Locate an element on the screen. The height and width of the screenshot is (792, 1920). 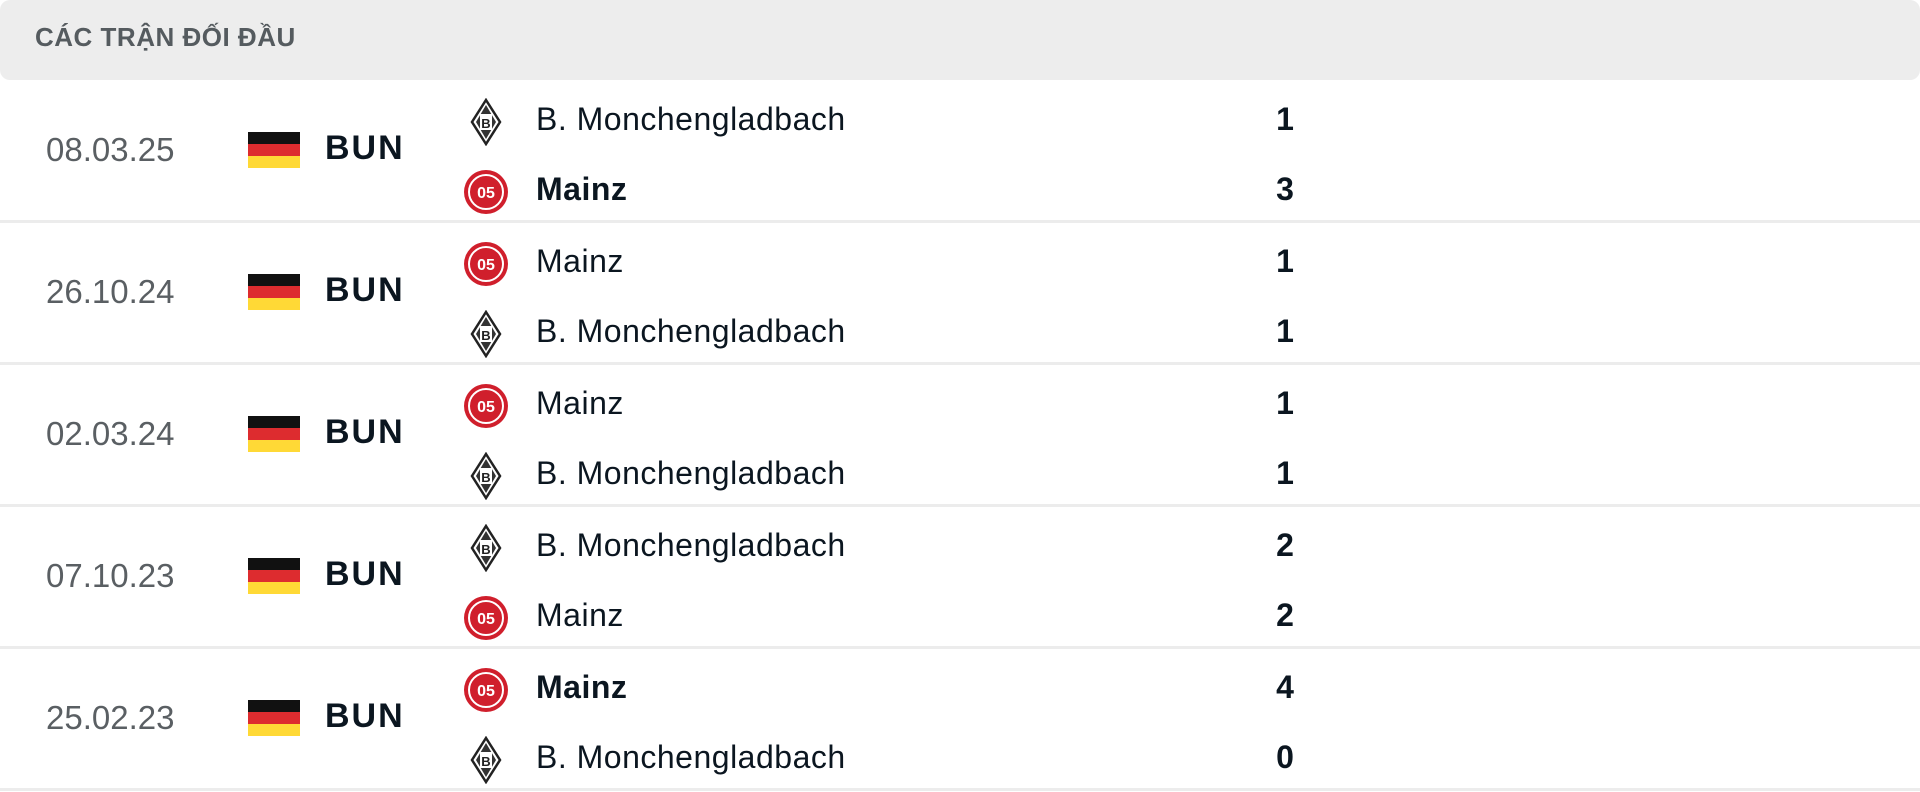
team-score: 3 is located at coordinates (1285, 189).